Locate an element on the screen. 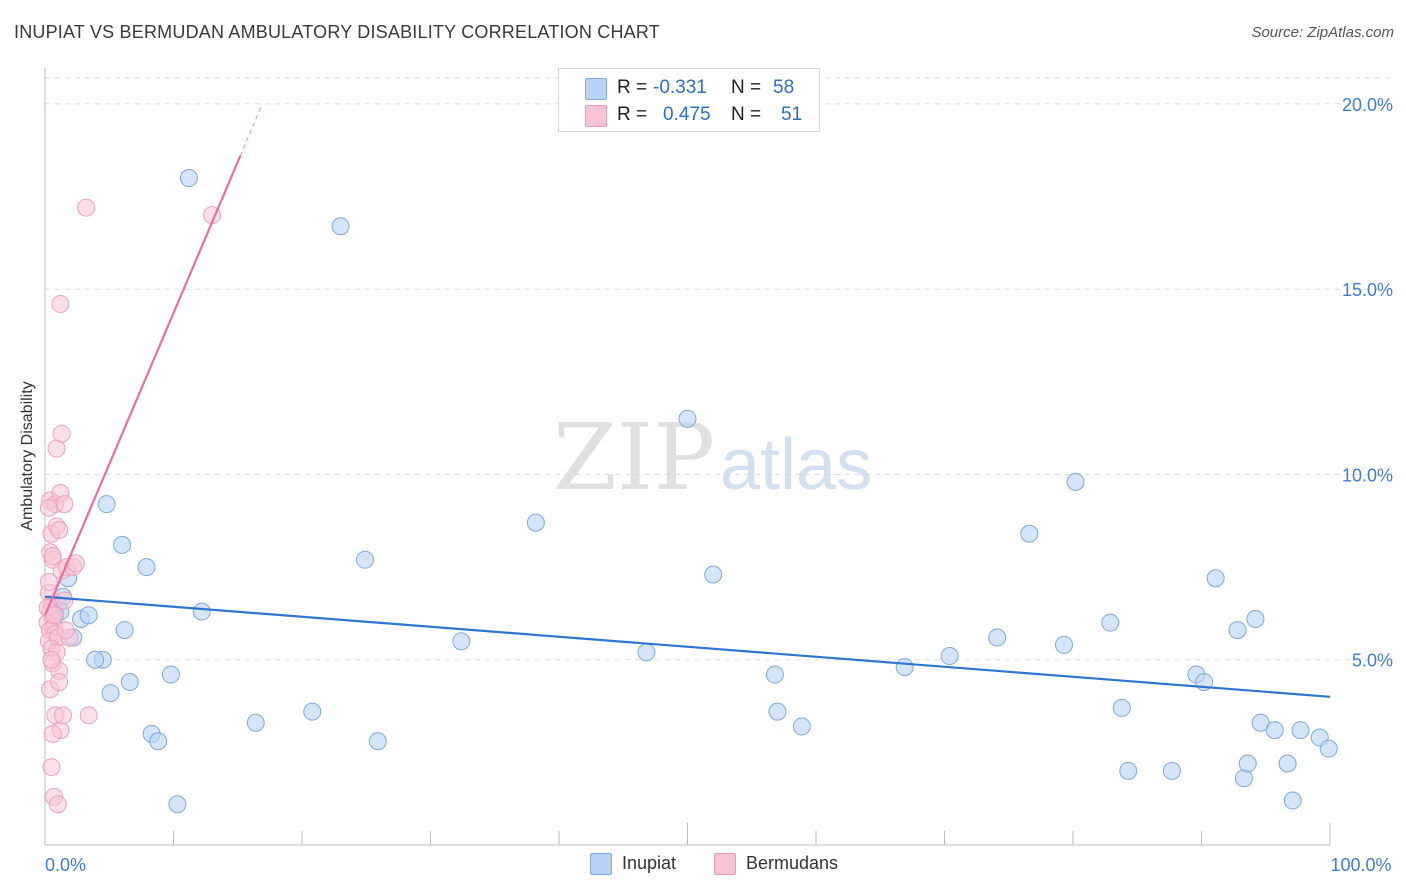 Image resolution: width=1406 pixels, height=892 pixels. x-tick-label: 100.0% is located at coordinates (1360, 865).